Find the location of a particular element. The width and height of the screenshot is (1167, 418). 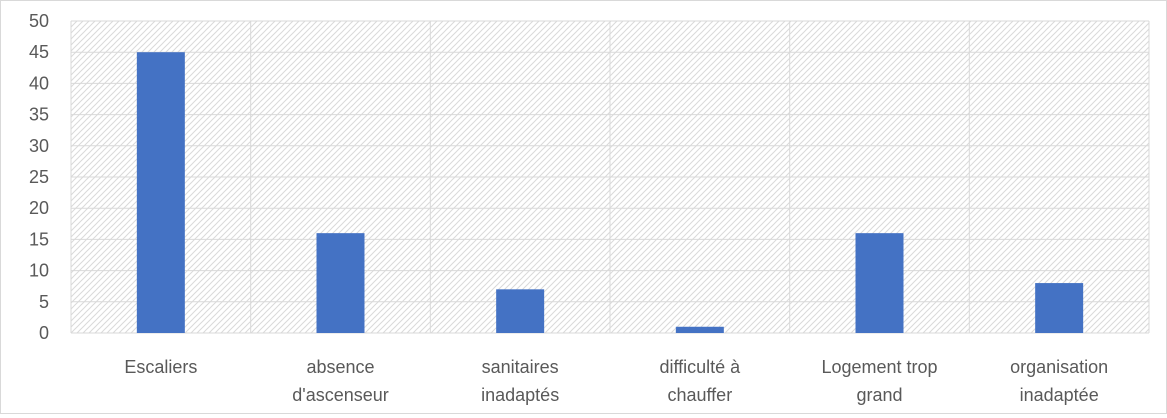

y-tick-label: 15 is located at coordinates (39, 239).